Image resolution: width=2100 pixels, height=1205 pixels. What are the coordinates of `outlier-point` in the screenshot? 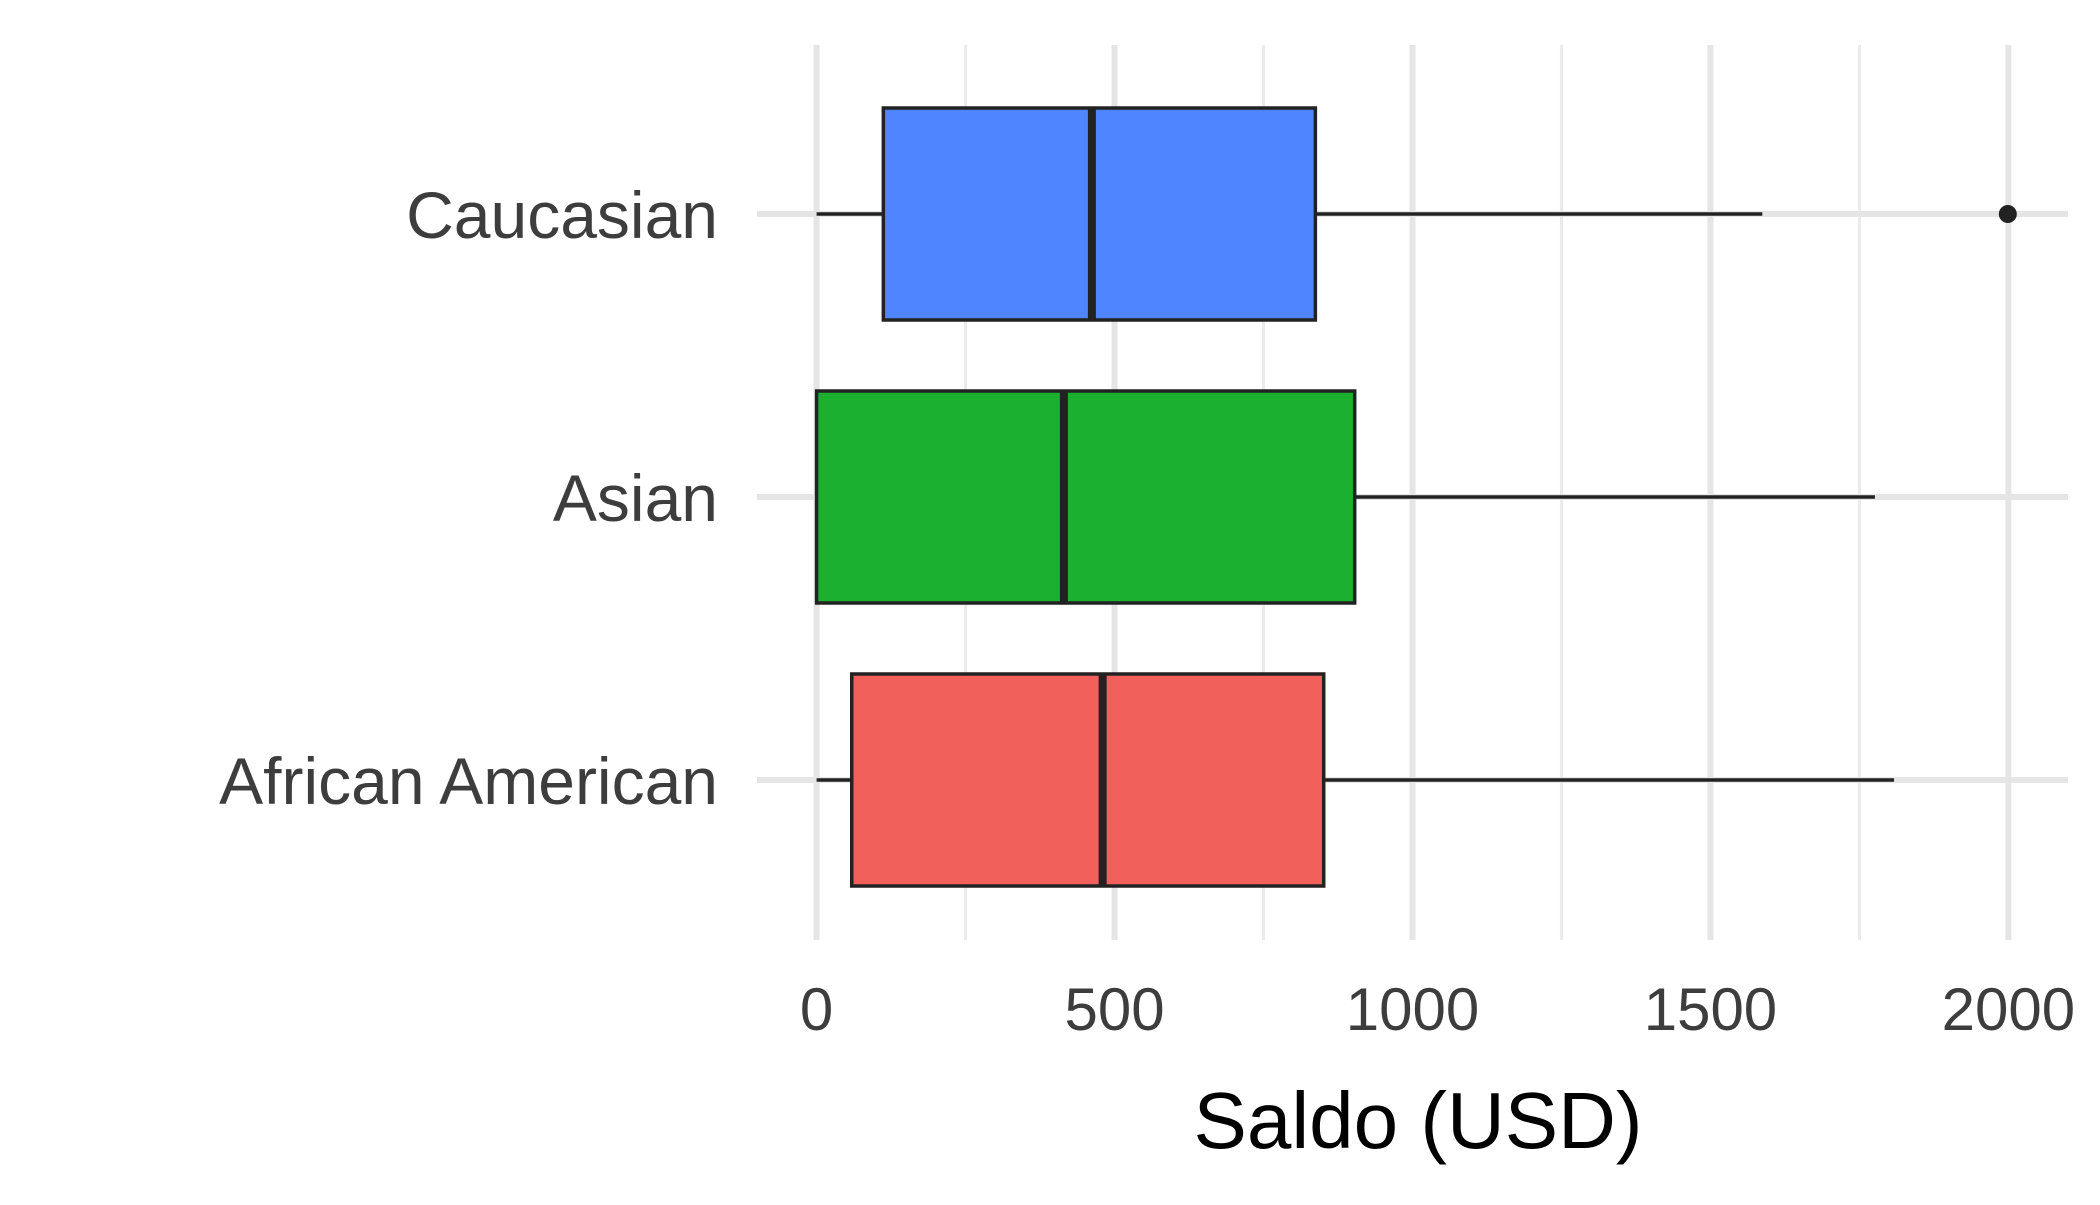 It's located at (2007, 214).